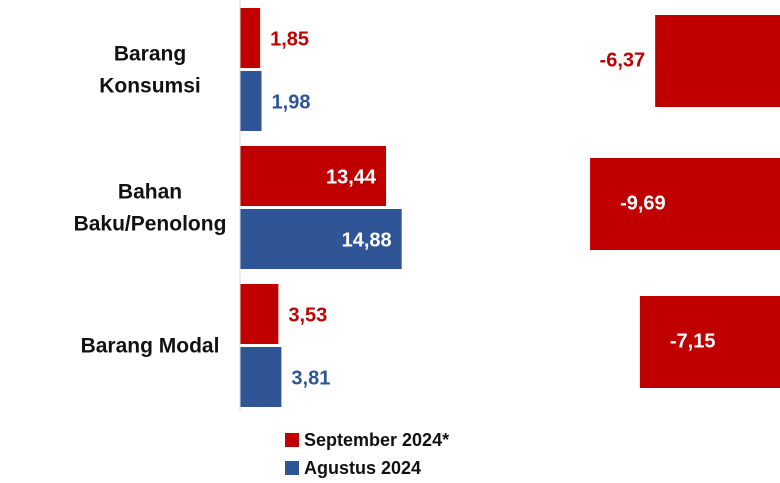 Image resolution: width=780 pixels, height=483 pixels. Describe the element at coordinates (291, 102) in the screenshot. I see `value-label: 1,98` at that location.